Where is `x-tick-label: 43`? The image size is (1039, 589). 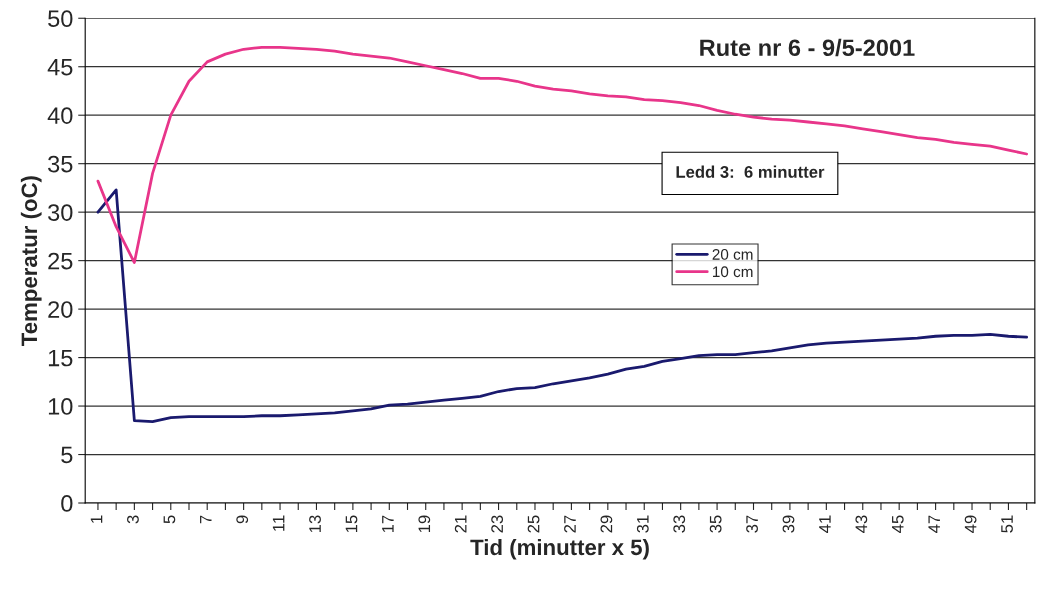
x-tick-label: 43 is located at coordinates (861, 524).